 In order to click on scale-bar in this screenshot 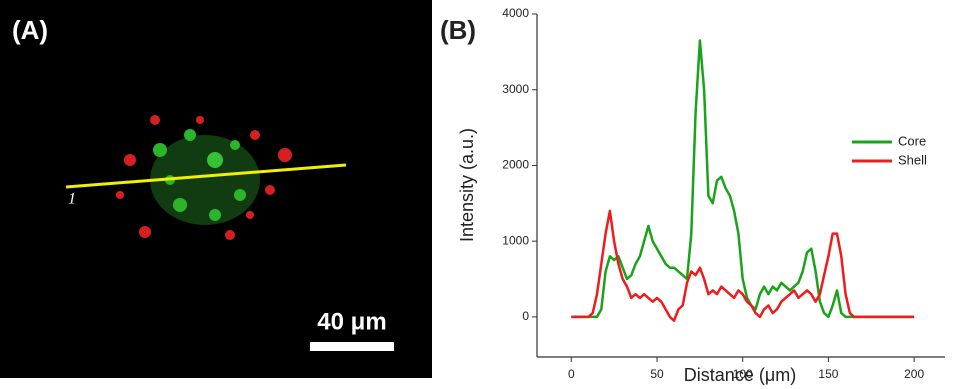, I will do `click(352, 346)`.